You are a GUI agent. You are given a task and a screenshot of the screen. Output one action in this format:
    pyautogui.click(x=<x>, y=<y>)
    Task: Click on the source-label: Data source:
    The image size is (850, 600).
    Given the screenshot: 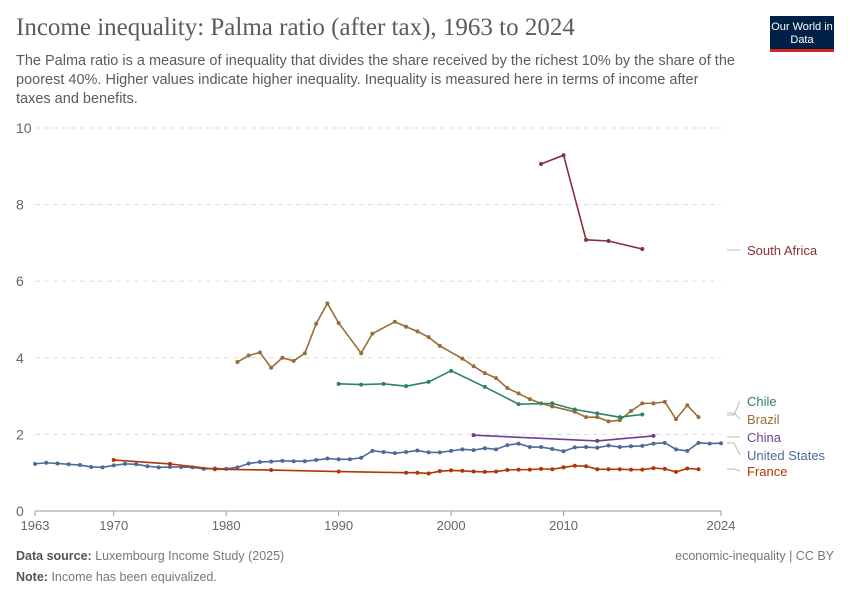 What is the action you would take?
    pyautogui.click(x=54, y=556)
    